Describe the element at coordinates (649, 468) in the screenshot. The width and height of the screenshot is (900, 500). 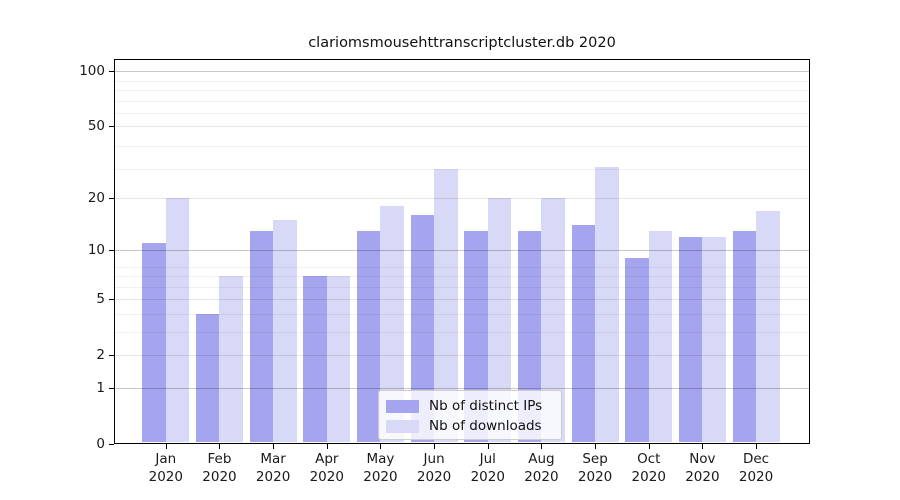
I see `x-tick-label-oct: Oct 2020` at that location.